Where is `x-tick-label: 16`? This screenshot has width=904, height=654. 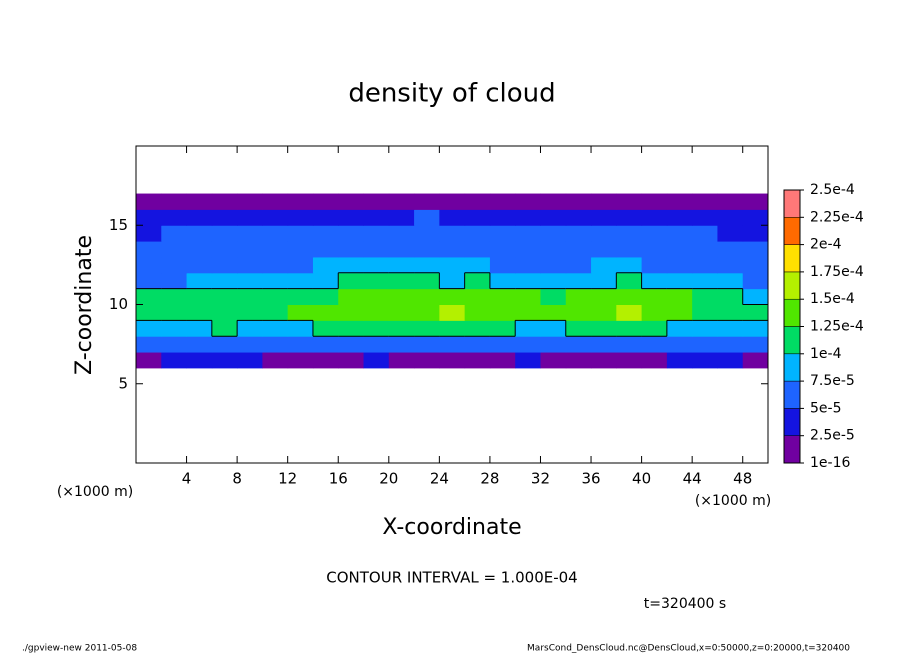
x-tick-label: 16 is located at coordinates (338, 479).